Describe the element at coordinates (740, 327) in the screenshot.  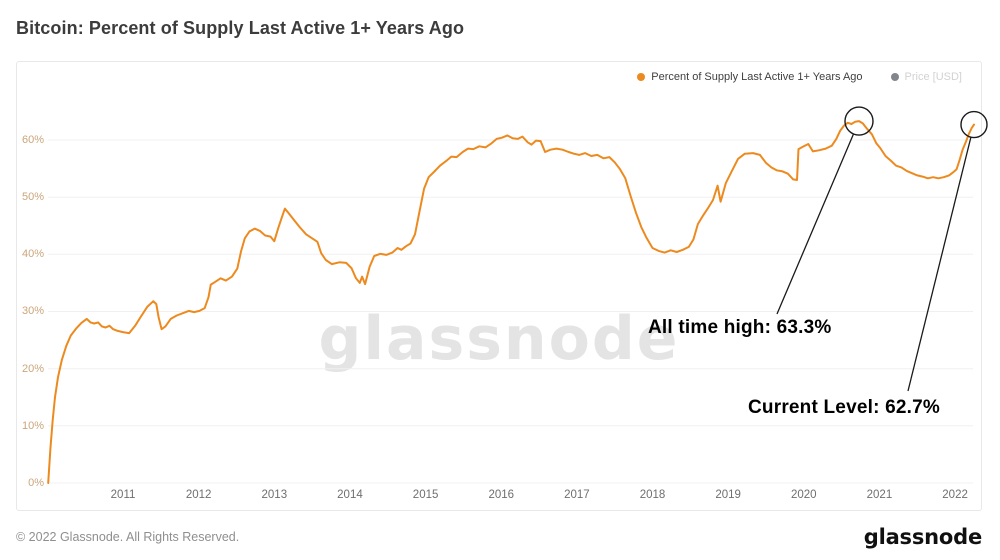
I see `annotation-all-time-high: All time high: 63.3%` at that location.